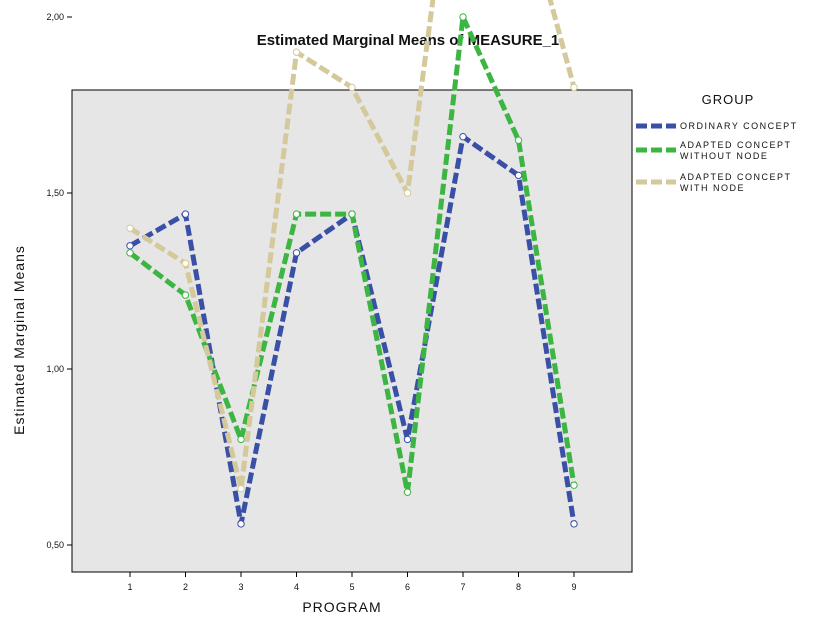 The image size is (832, 625). Describe the element at coordinates (59, 281) in the screenshot. I see `y-axis: 0,501,001,502,002,503,00` at that location.